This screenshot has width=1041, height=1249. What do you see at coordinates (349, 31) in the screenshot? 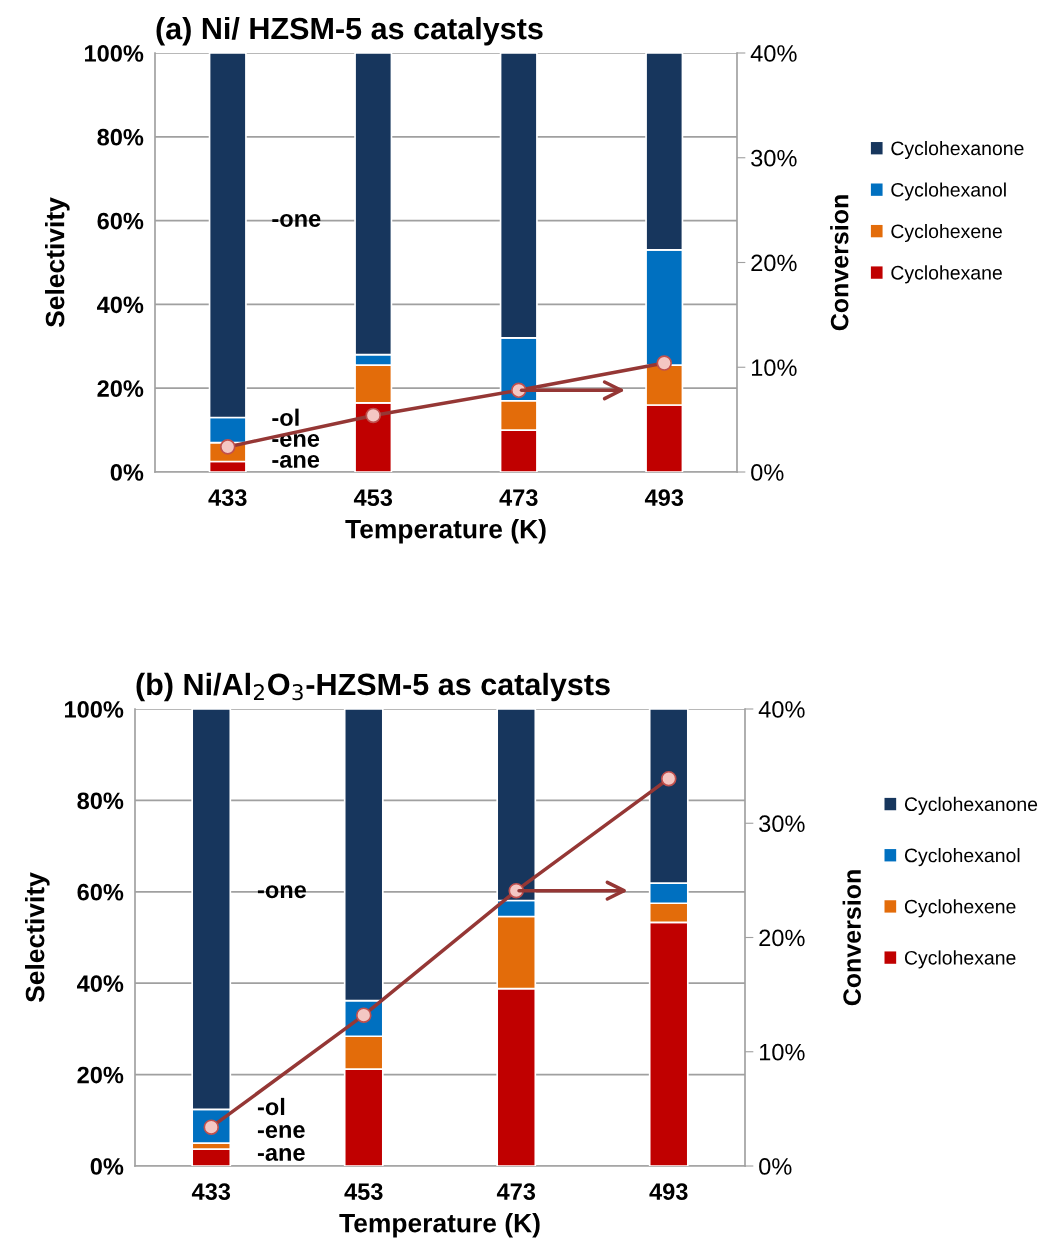
I see `chart-title: (a) Ni/ HZSM-5 as catalysts` at bounding box center [349, 31].